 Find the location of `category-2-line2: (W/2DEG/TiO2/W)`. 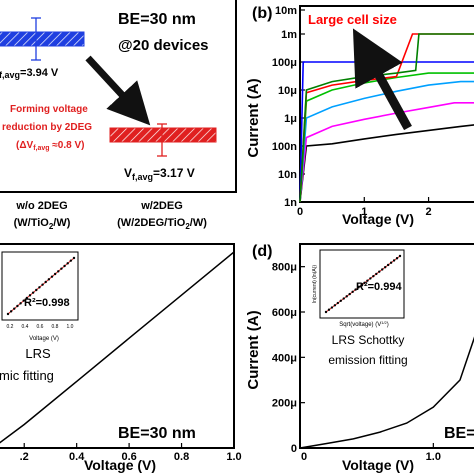

category-2-line2: (W/2DEG/TiO2/W) is located at coordinates (162, 224).